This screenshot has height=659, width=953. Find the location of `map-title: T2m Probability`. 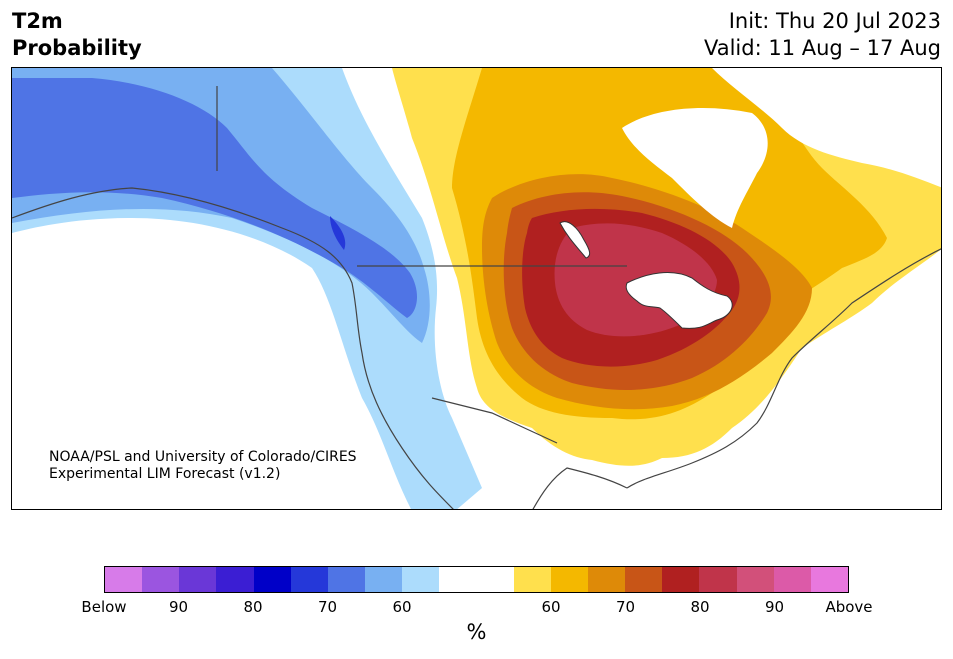

map-title: T2m Probability is located at coordinates (77, 35).